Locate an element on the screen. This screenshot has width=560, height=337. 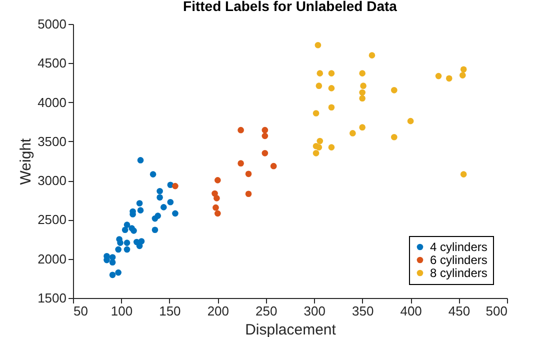
legend-label: 4 cylinders is located at coordinates (459, 247).